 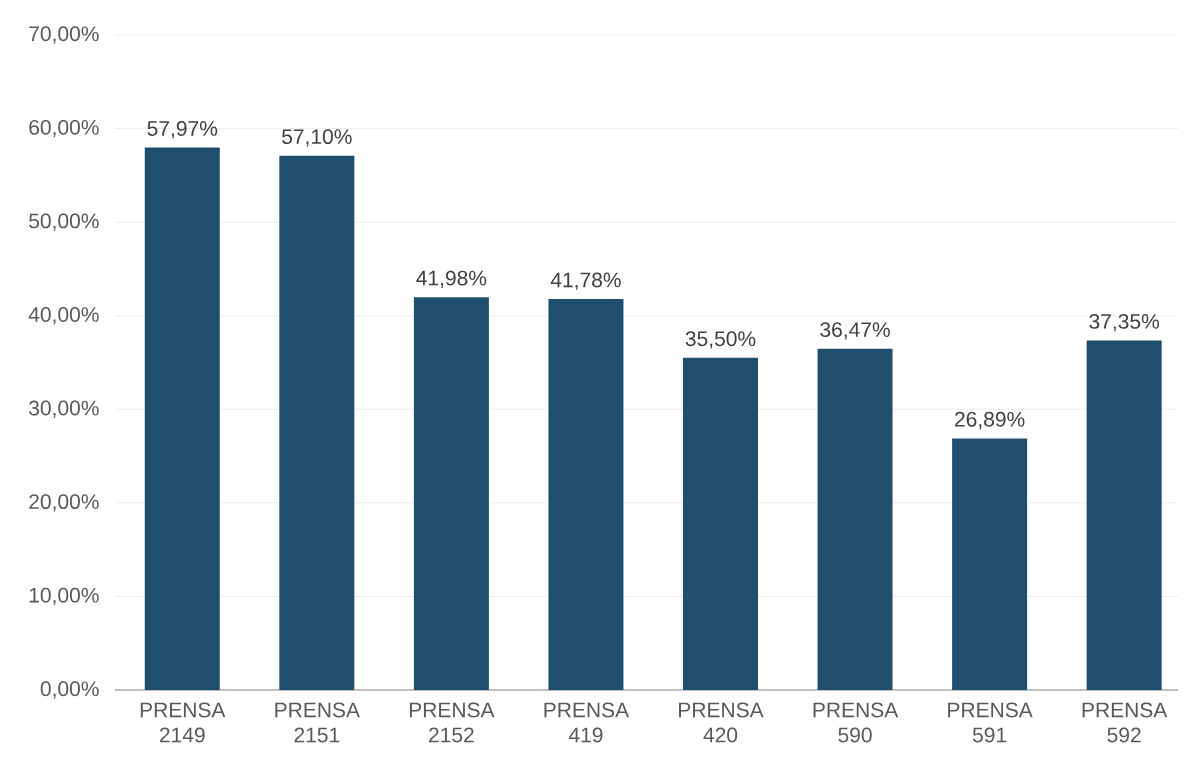 I want to click on data-label: 36,47%, so click(x=855, y=331).